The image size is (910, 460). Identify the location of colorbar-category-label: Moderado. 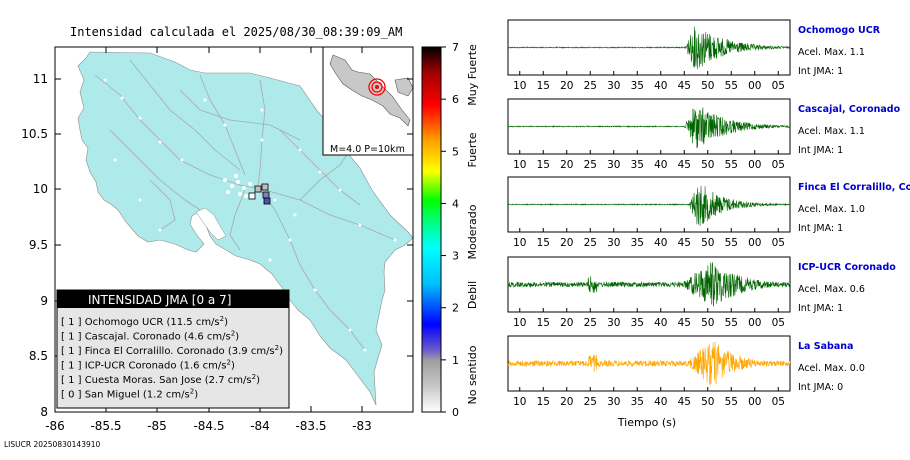
(472, 231).